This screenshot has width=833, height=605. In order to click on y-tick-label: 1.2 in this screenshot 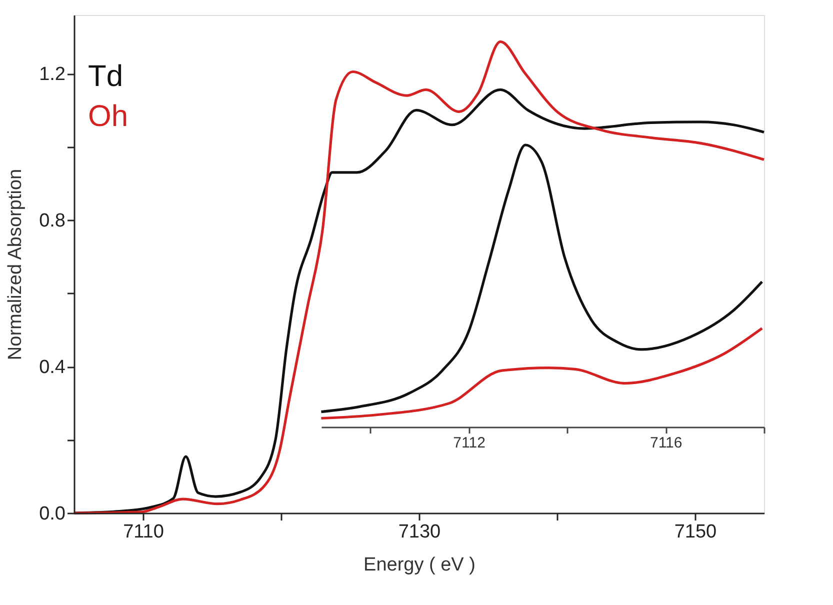, I will do `click(52, 75)`.